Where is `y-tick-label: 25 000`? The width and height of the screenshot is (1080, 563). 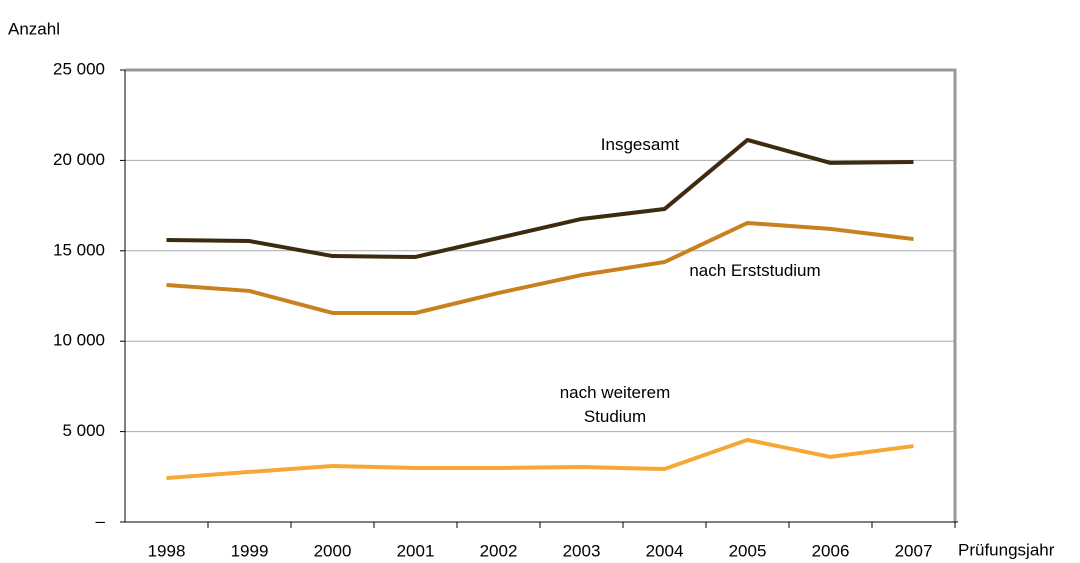
y-tick-label: 25 000 is located at coordinates (79, 68).